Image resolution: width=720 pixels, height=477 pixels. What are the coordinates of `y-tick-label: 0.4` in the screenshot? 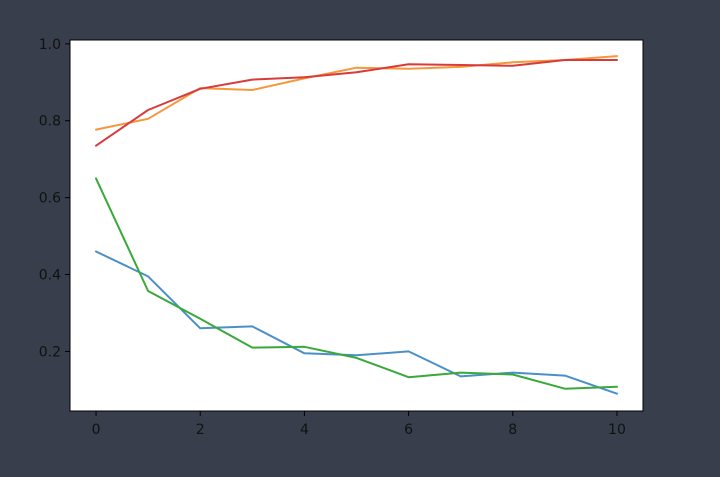 It's located at (50, 276).